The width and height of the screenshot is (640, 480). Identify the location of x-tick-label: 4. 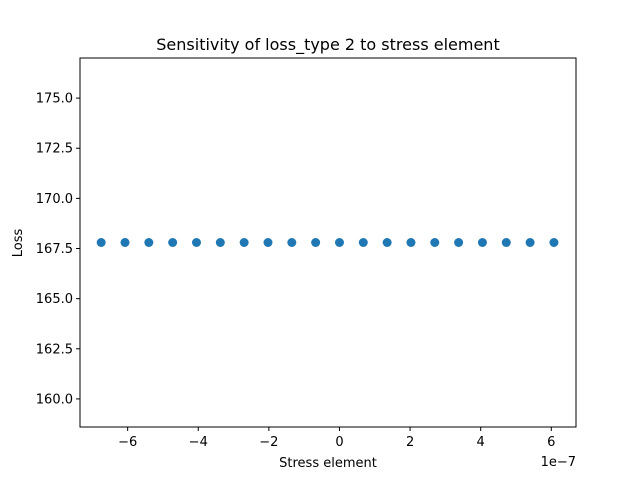
(481, 442).